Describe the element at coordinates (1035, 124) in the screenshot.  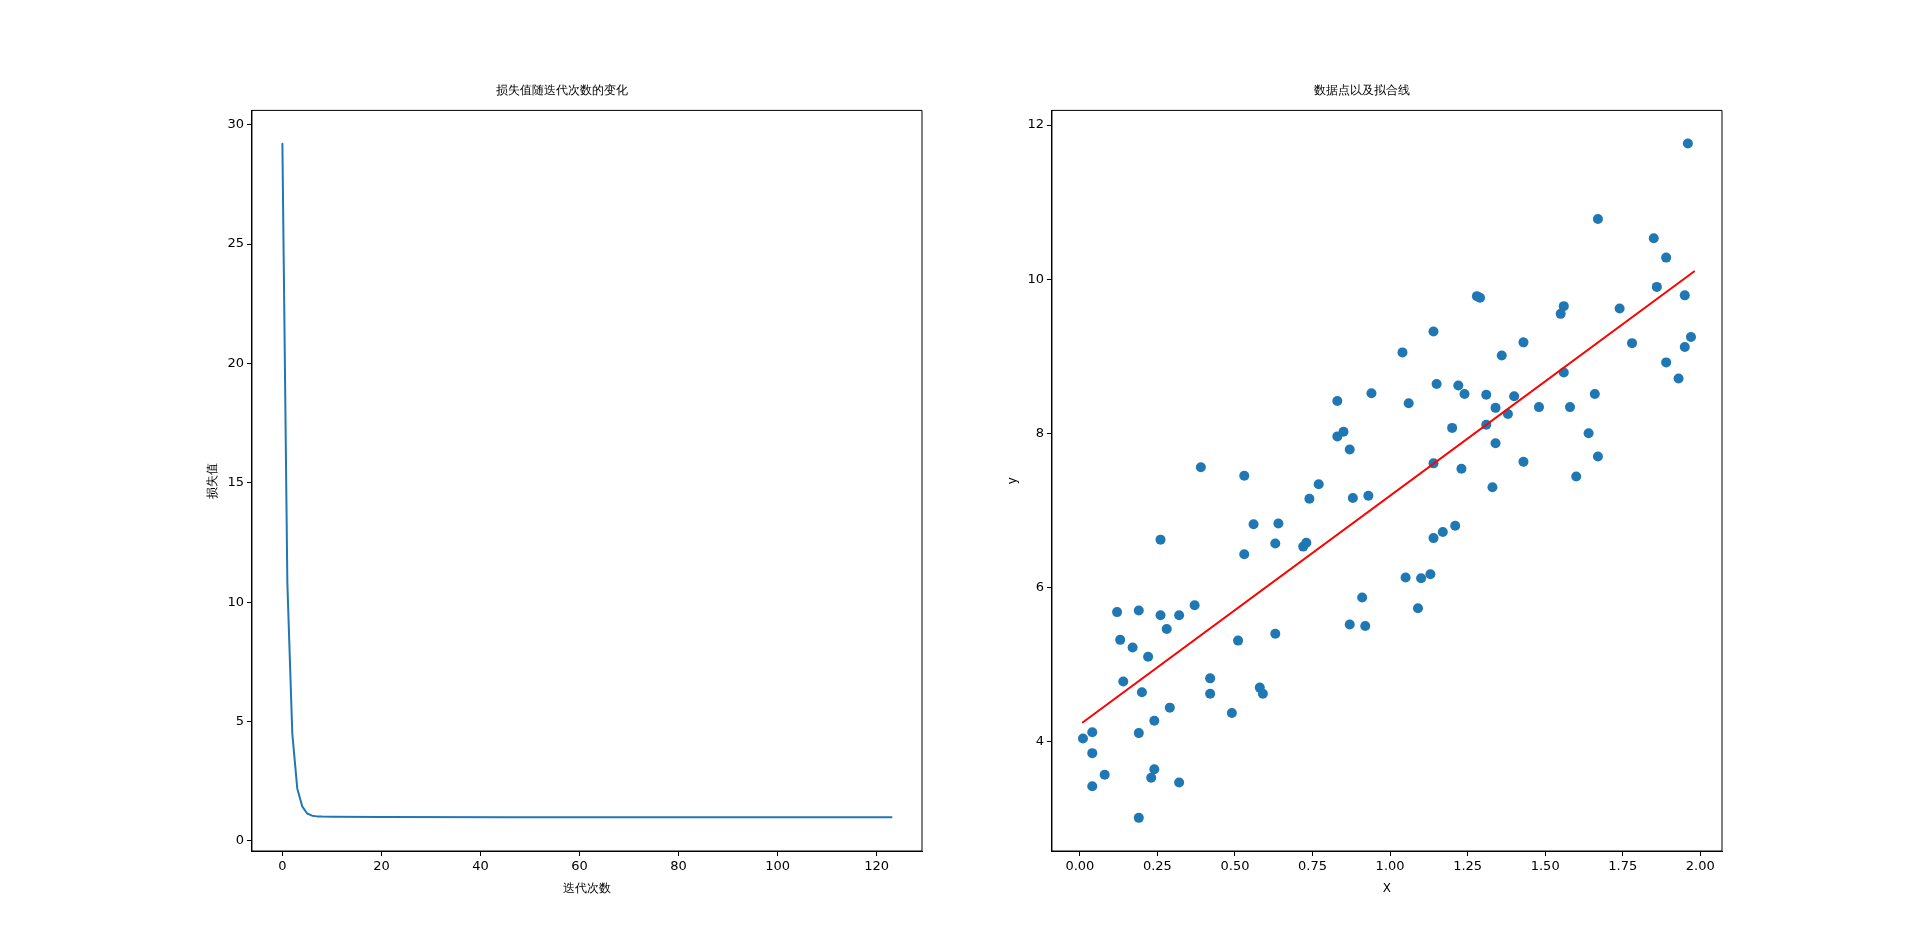
I see `y-tick-label: 12` at that location.